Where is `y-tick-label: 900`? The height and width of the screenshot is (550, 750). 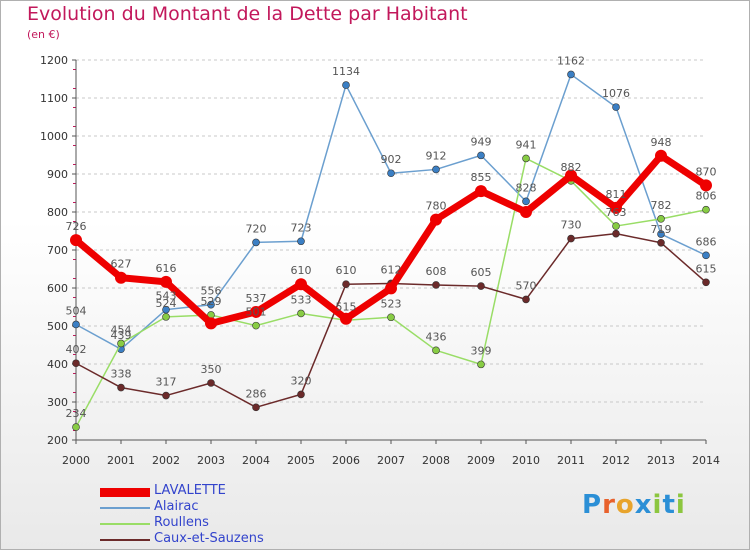 y-tick-label: 900 is located at coordinates (57, 174).